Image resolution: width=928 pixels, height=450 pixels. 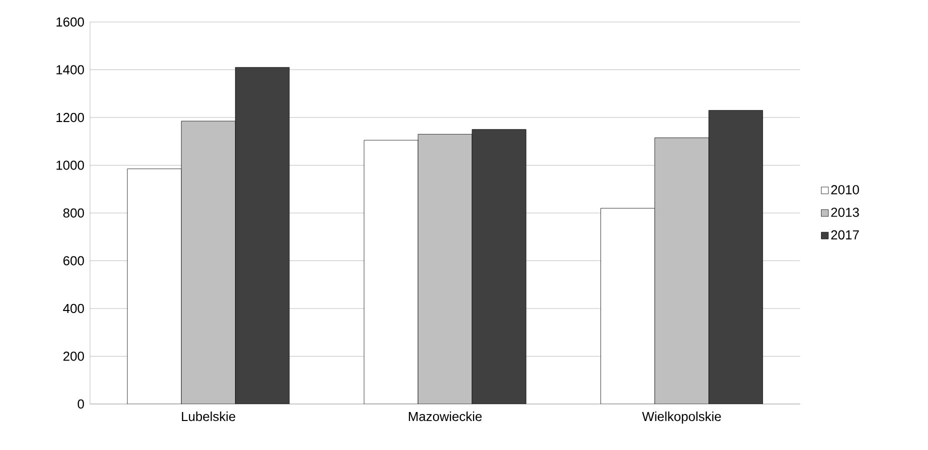 What do you see at coordinates (73, 213) in the screenshot?
I see `y-tick-label: 800` at bounding box center [73, 213].